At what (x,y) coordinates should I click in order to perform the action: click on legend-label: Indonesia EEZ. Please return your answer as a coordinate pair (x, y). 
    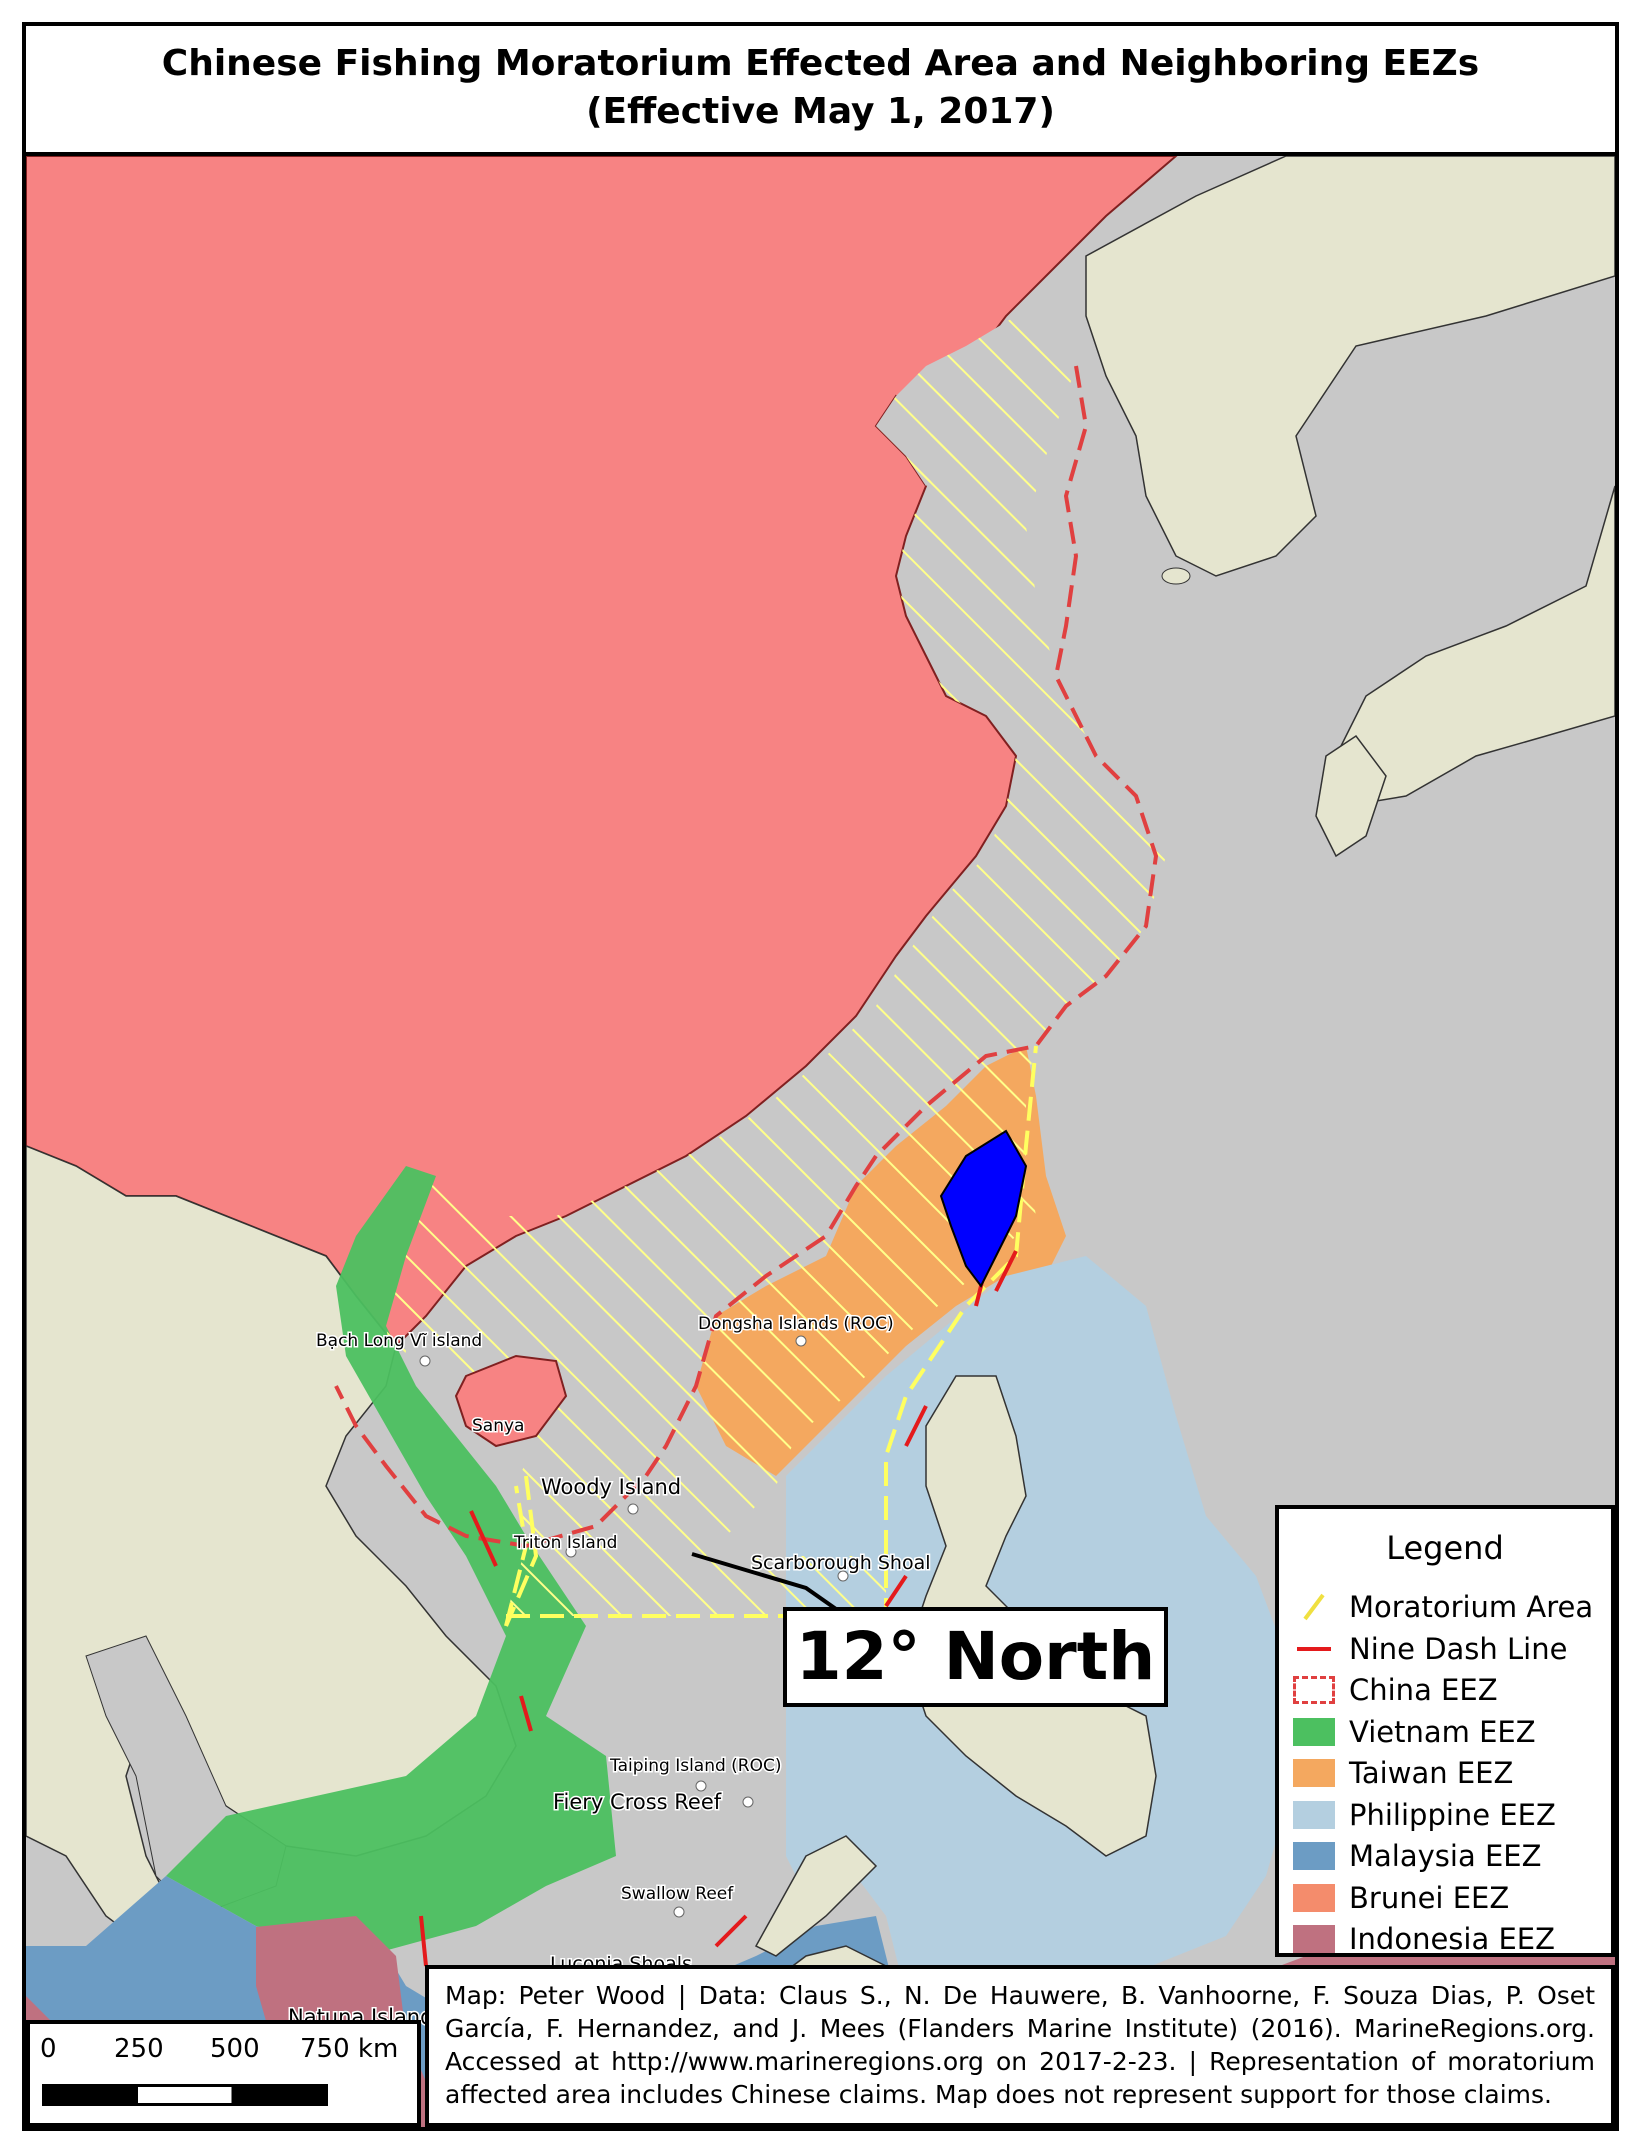
    Looking at the image, I should click on (1452, 1939).